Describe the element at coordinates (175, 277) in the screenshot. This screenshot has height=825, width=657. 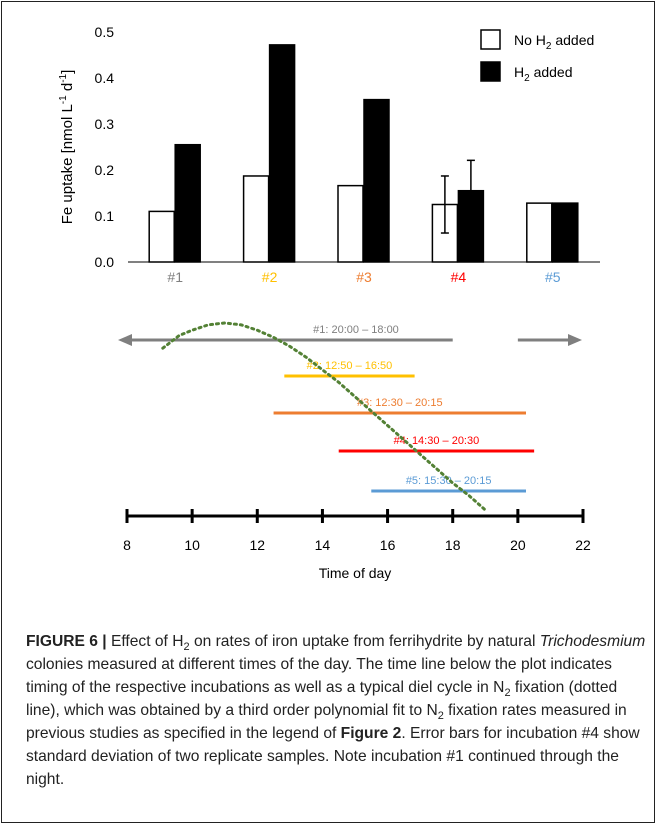
I see `x-category-label: #1` at that location.